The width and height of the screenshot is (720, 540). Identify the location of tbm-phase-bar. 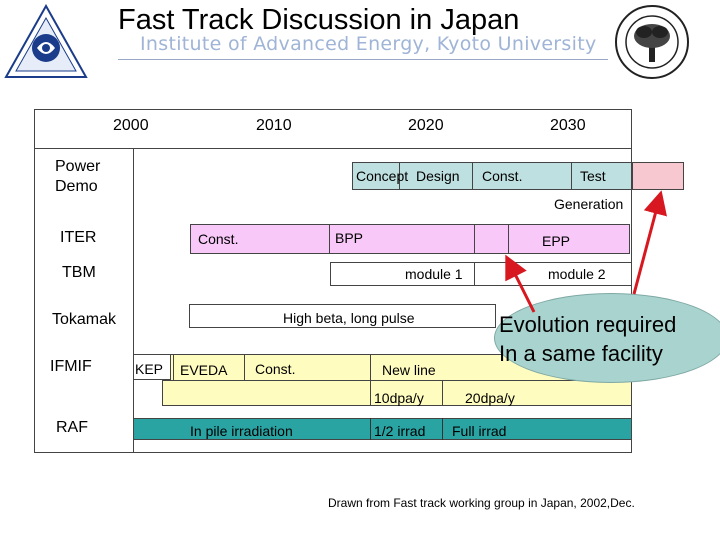
(481, 274).